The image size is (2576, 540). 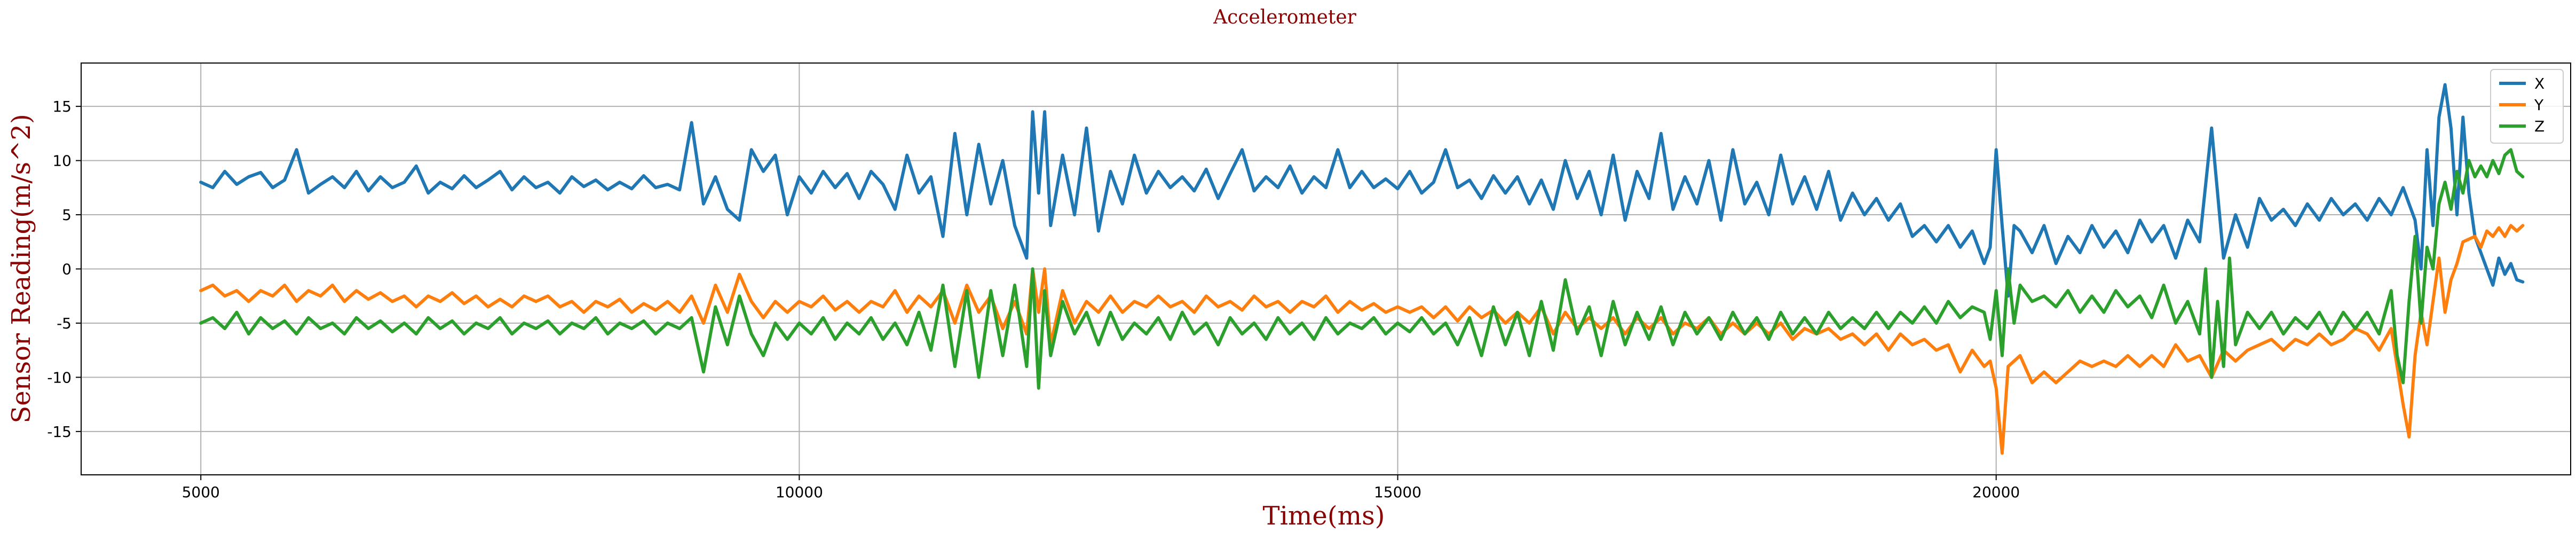 What do you see at coordinates (2539, 105) in the screenshot?
I see `legend-label-y: Y` at bounding box center [2539, 105].